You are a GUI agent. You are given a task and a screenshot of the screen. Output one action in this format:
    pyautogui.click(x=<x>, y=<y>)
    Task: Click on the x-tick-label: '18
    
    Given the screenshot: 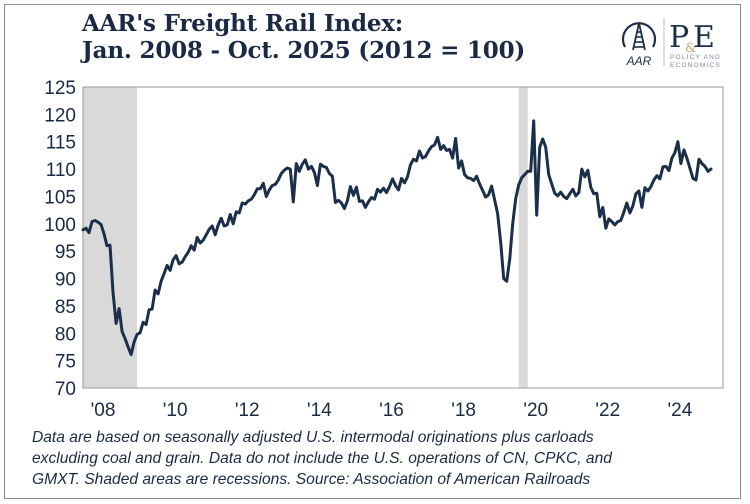 What is the action you would take?
    pyautogui.click(x=463, y=410)
    